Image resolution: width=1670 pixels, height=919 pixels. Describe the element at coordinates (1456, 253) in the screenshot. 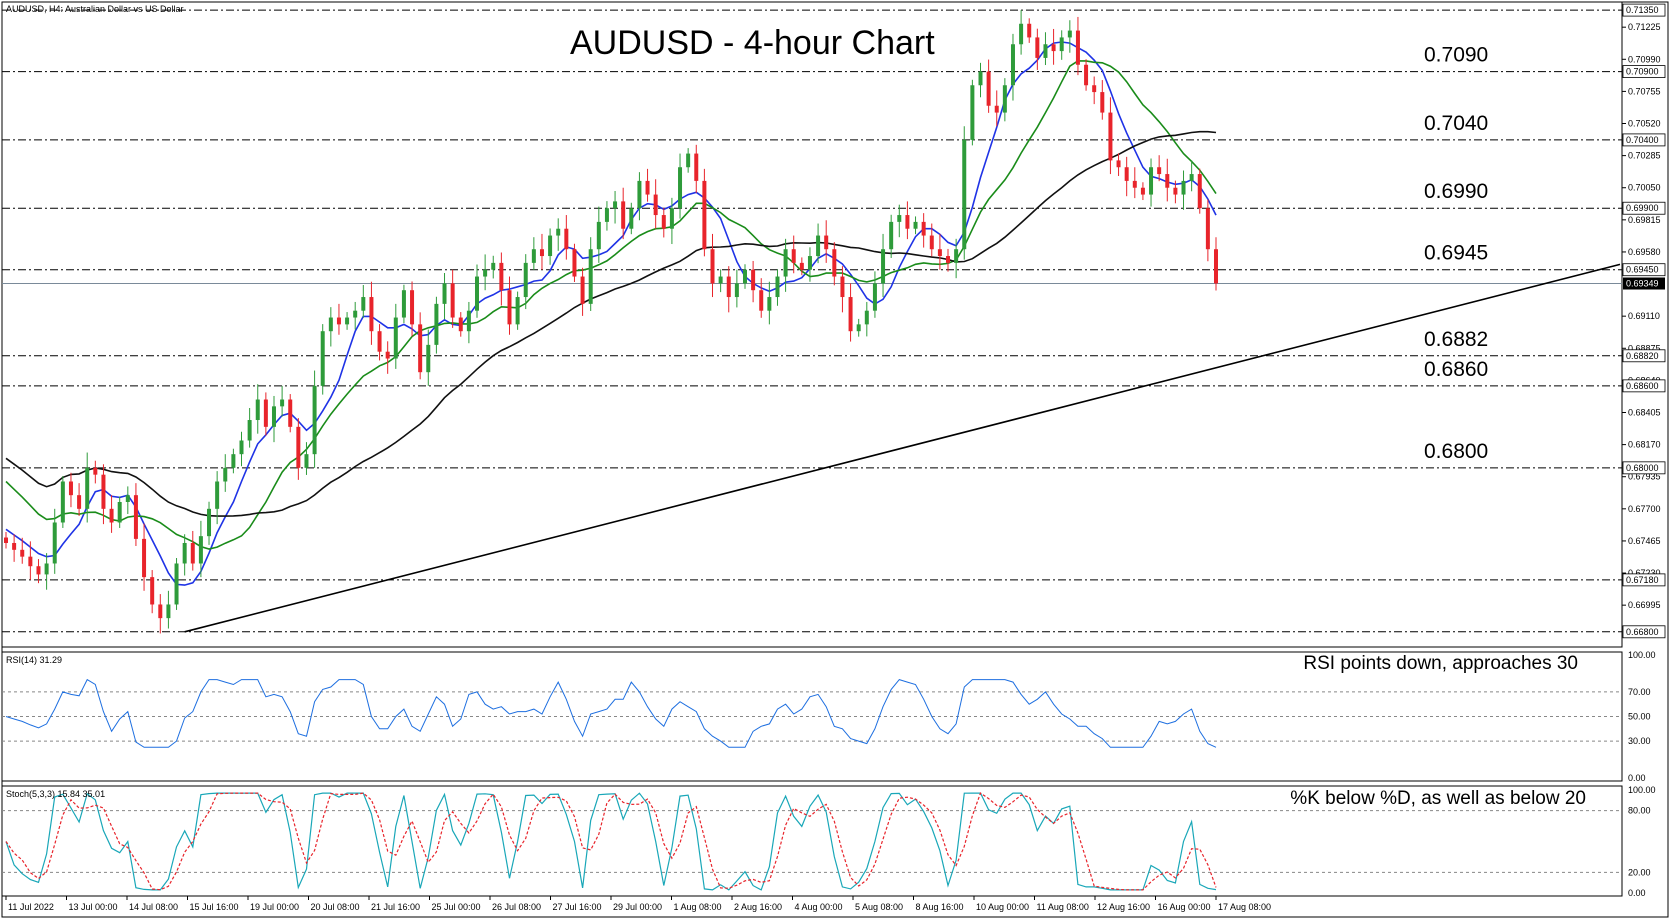

I see `level-label-4: 0.6945` at that location.